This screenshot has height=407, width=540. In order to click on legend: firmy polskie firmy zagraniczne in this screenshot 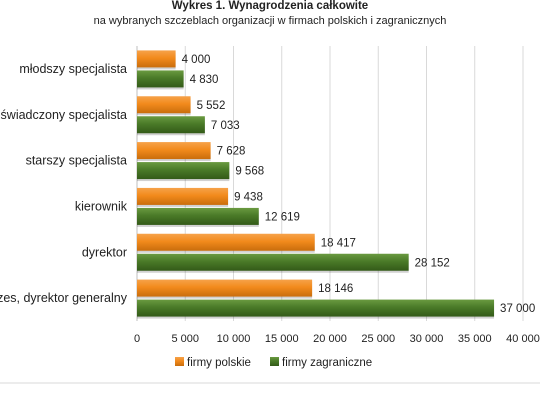, I will do `click(273, 363)`.